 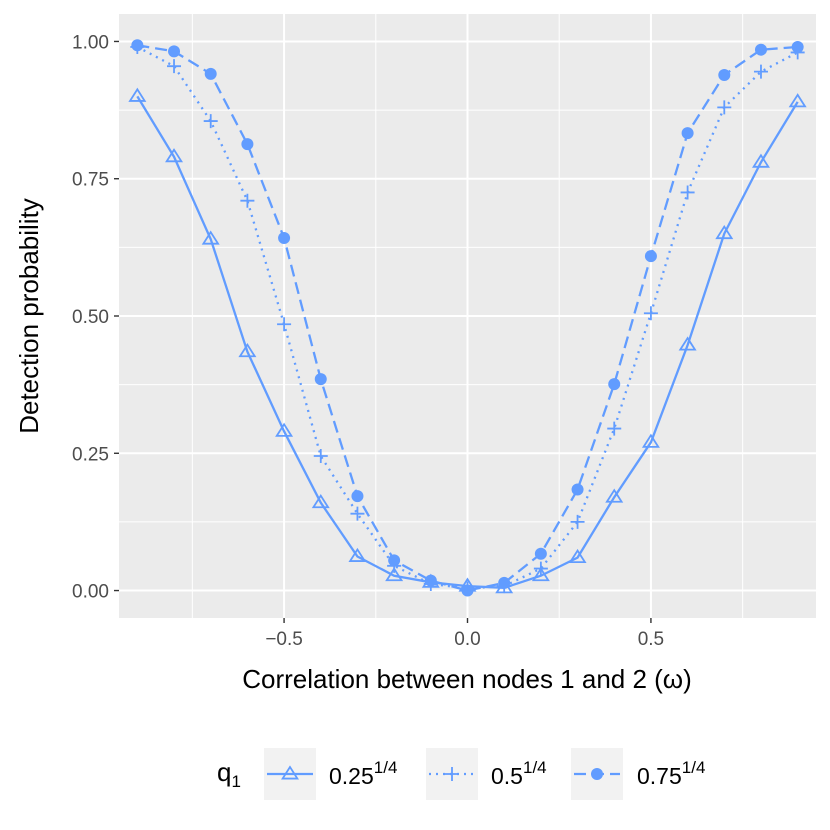 I want to click on legend: q1 0.251/4 0.51/4 0.751/4, so click(x=461, y=774).